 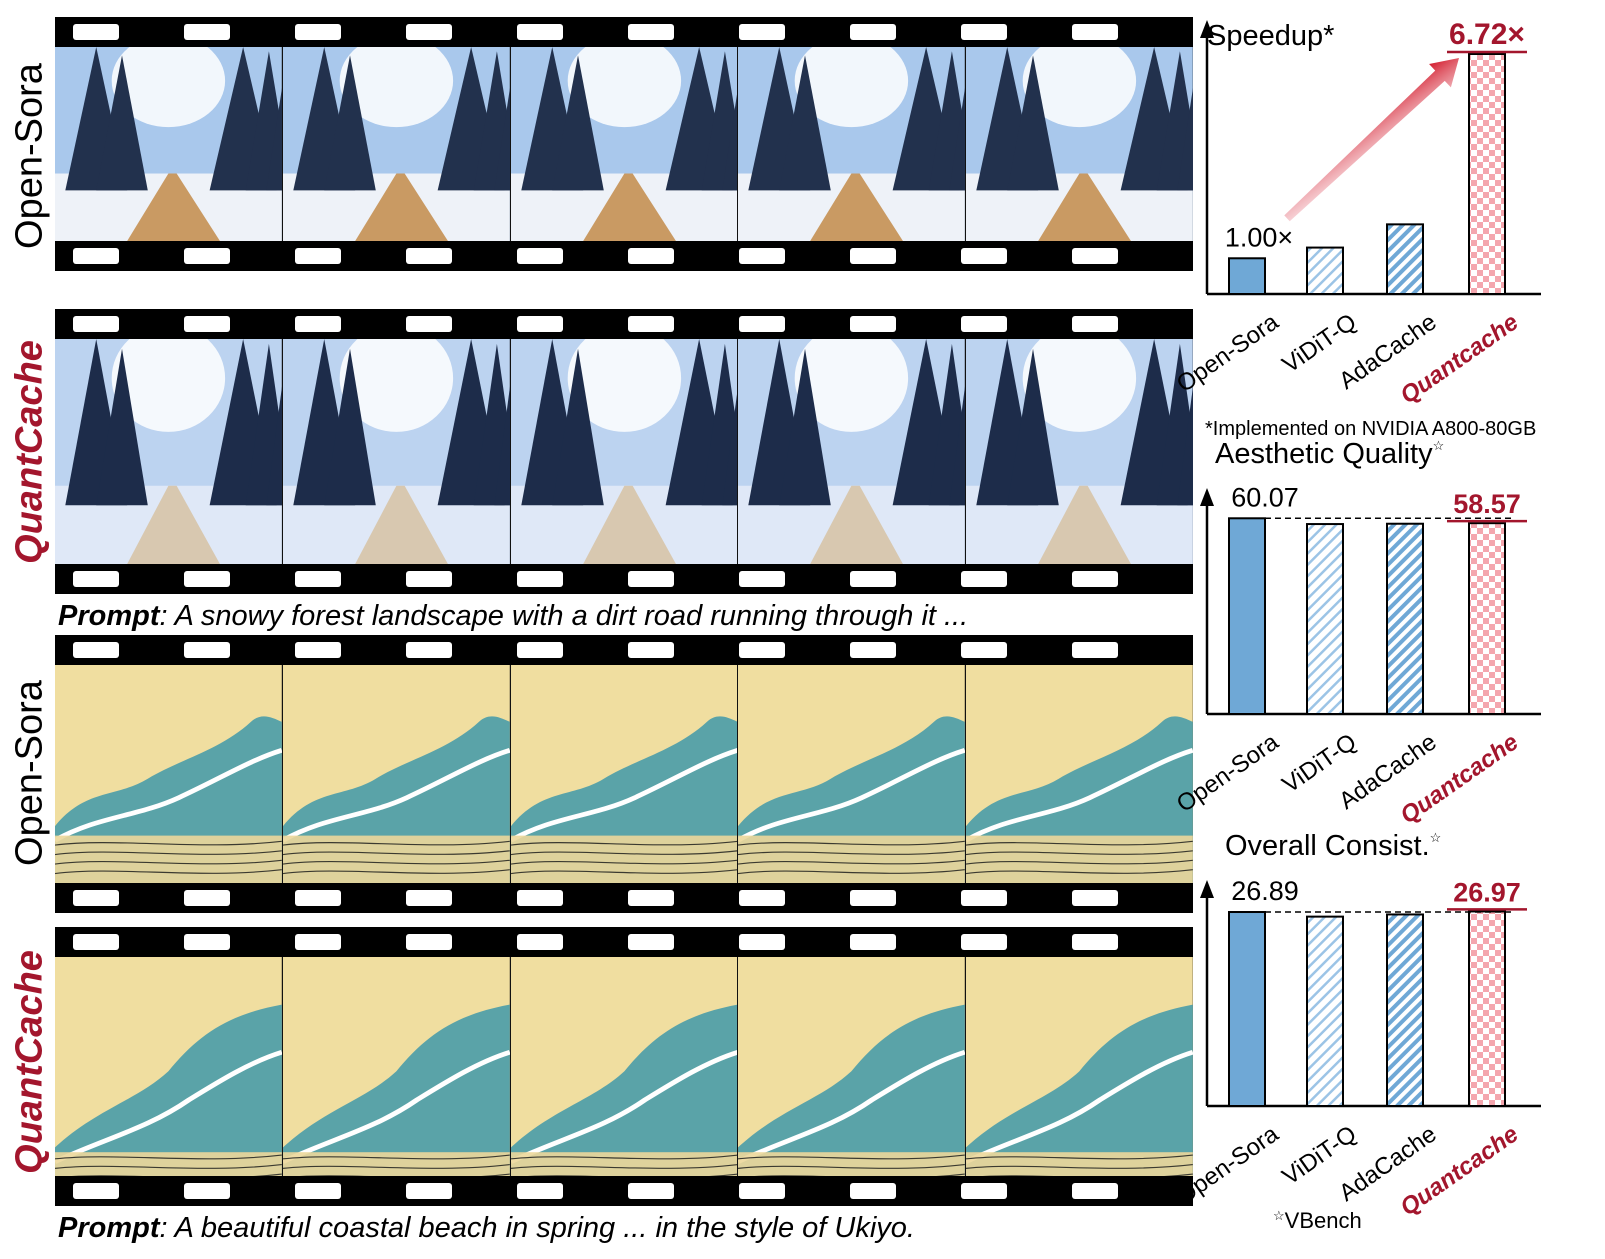 What do you see at coordinates (624, 942) in the screenshot?
I see `film-sprockets-top` at bounding box center [624, 942].